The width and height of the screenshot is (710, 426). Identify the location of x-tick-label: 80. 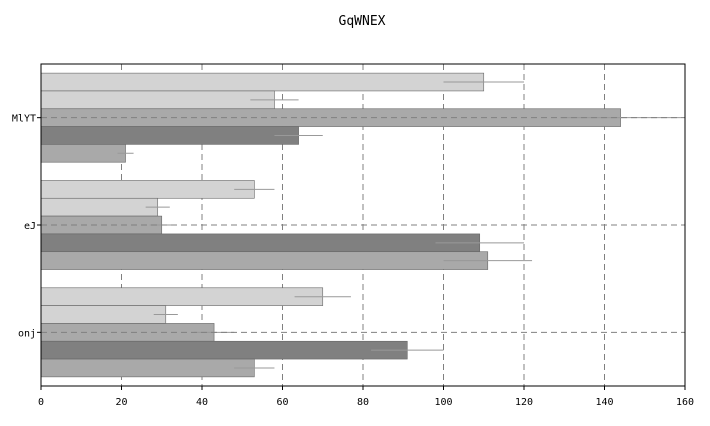
(363, 402).